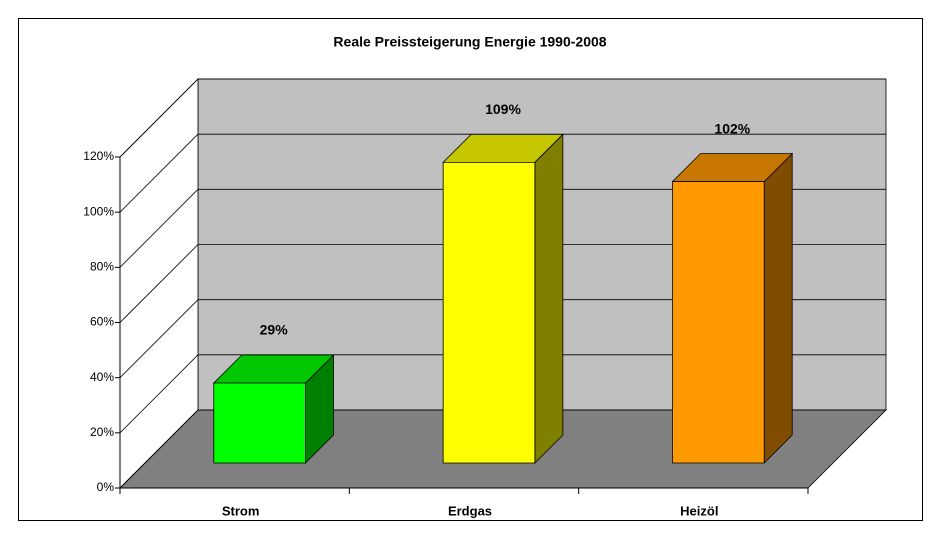 The width and height of the screenshot is (942, 535). Describe the element at coordinates (699, 510) in the screenshot. I see `x-tick-label: Heizöl` at that location.